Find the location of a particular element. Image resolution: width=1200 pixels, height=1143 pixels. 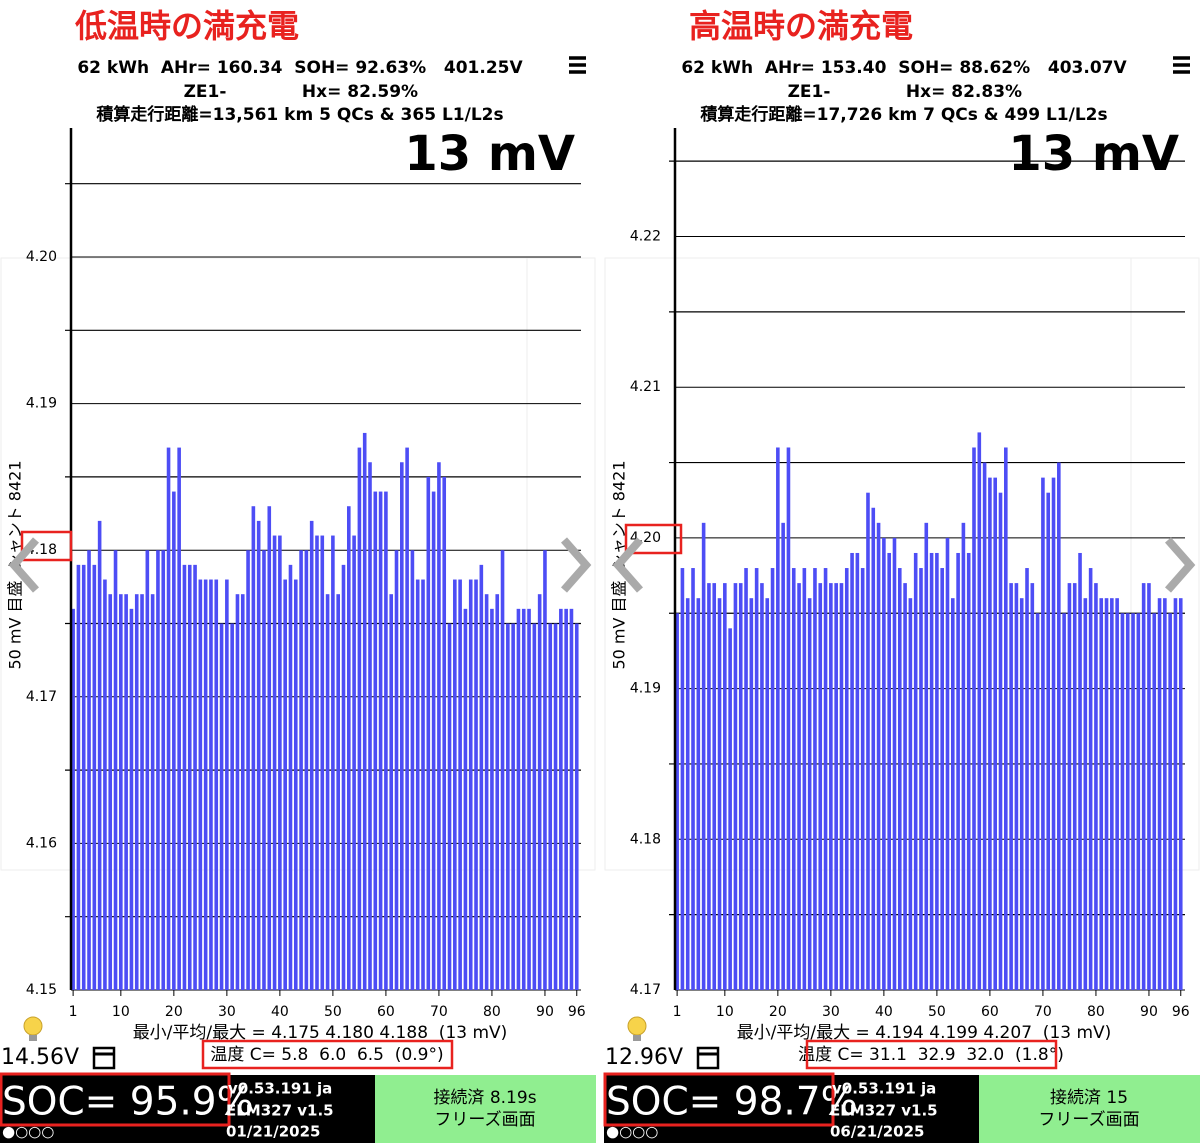

y-tick-label: 4.15 is located at coordinates (41, 990).